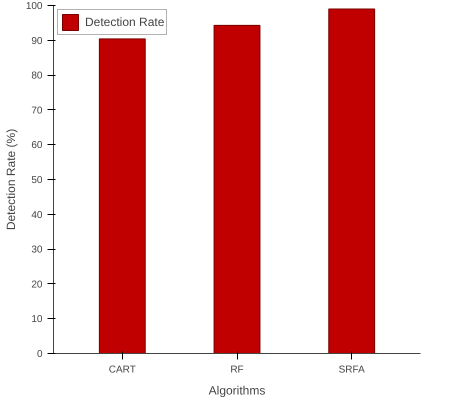 This screenshot has height=410, width=458. What do you see at coordinates (37, 146) in the screenshot?
I see `y-tick-label: 60` at bounding box center [37, 146].